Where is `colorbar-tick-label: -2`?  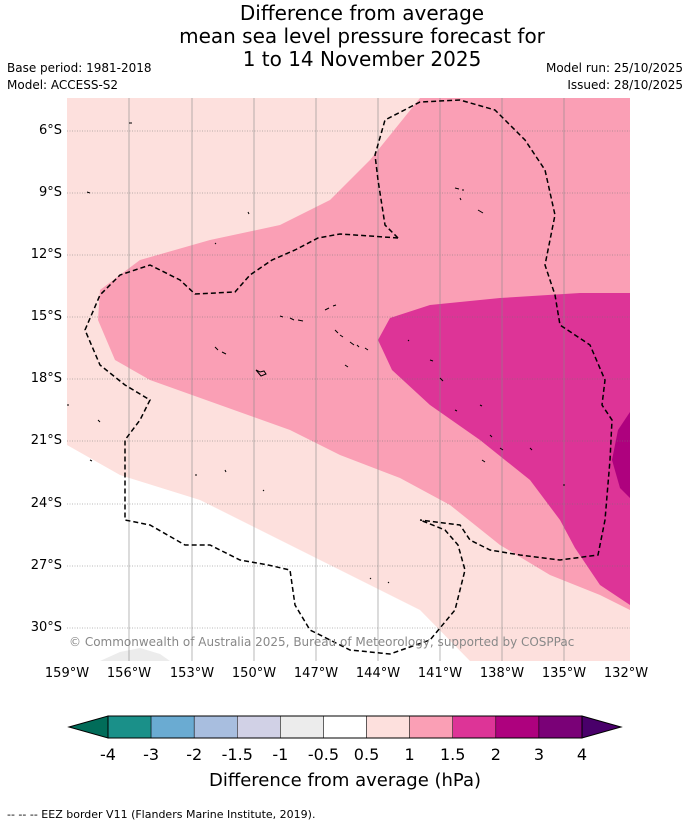
colorbar-tick-label: -2 is located at coordinates (194, 754).